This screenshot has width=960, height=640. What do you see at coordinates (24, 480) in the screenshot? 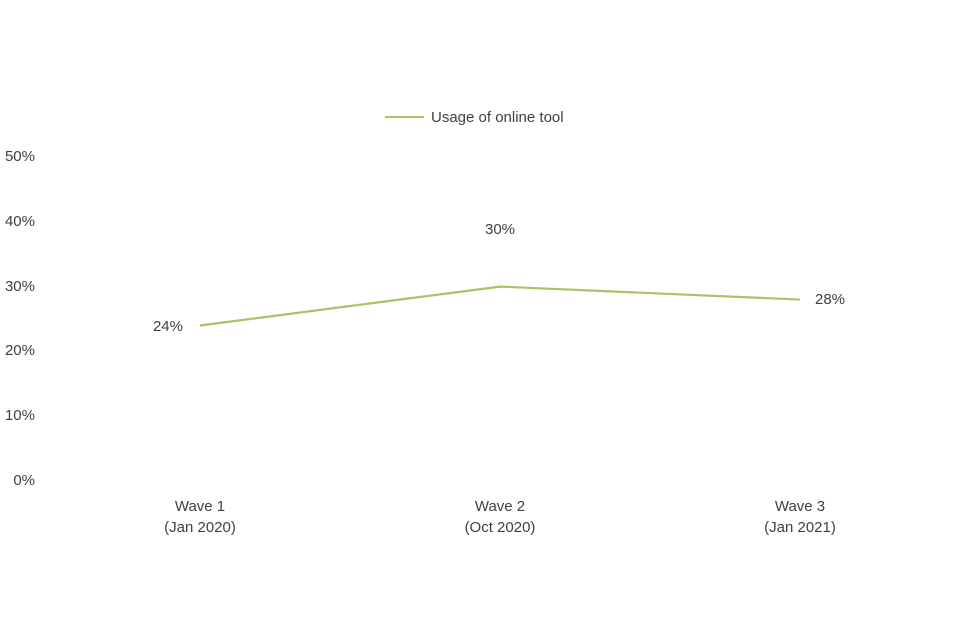
I see `y-axis-tick-label: 0%` at bounding box center [24, 480].